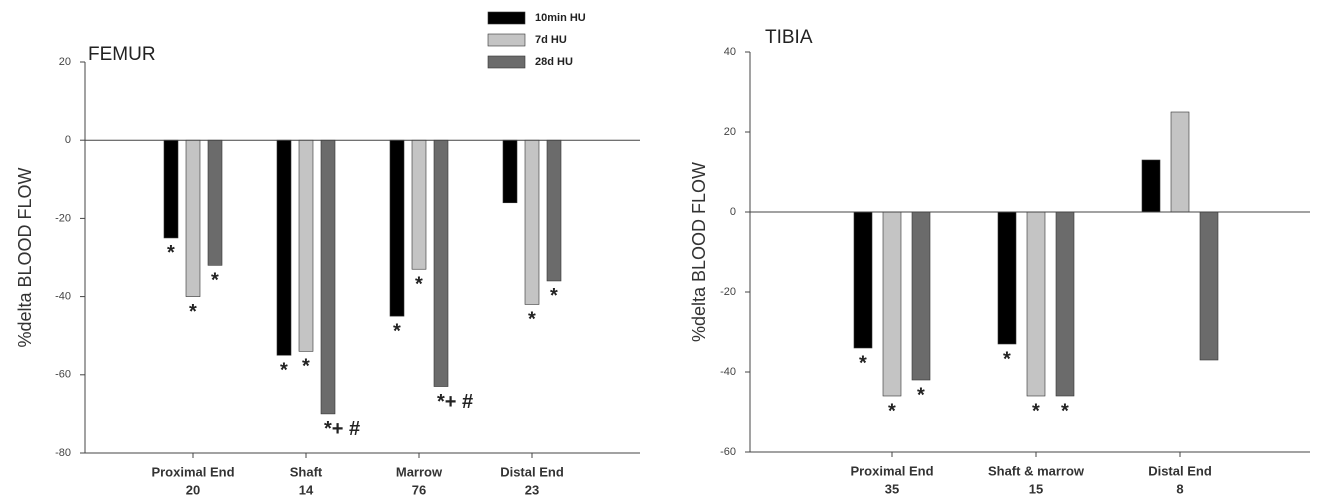 The height and width of the screenshot is (502, 1319). What do you see at coordinates (122, 54) in the screenshot?
I see `chart-title: FEMUR` at bounding box center [122, 54].